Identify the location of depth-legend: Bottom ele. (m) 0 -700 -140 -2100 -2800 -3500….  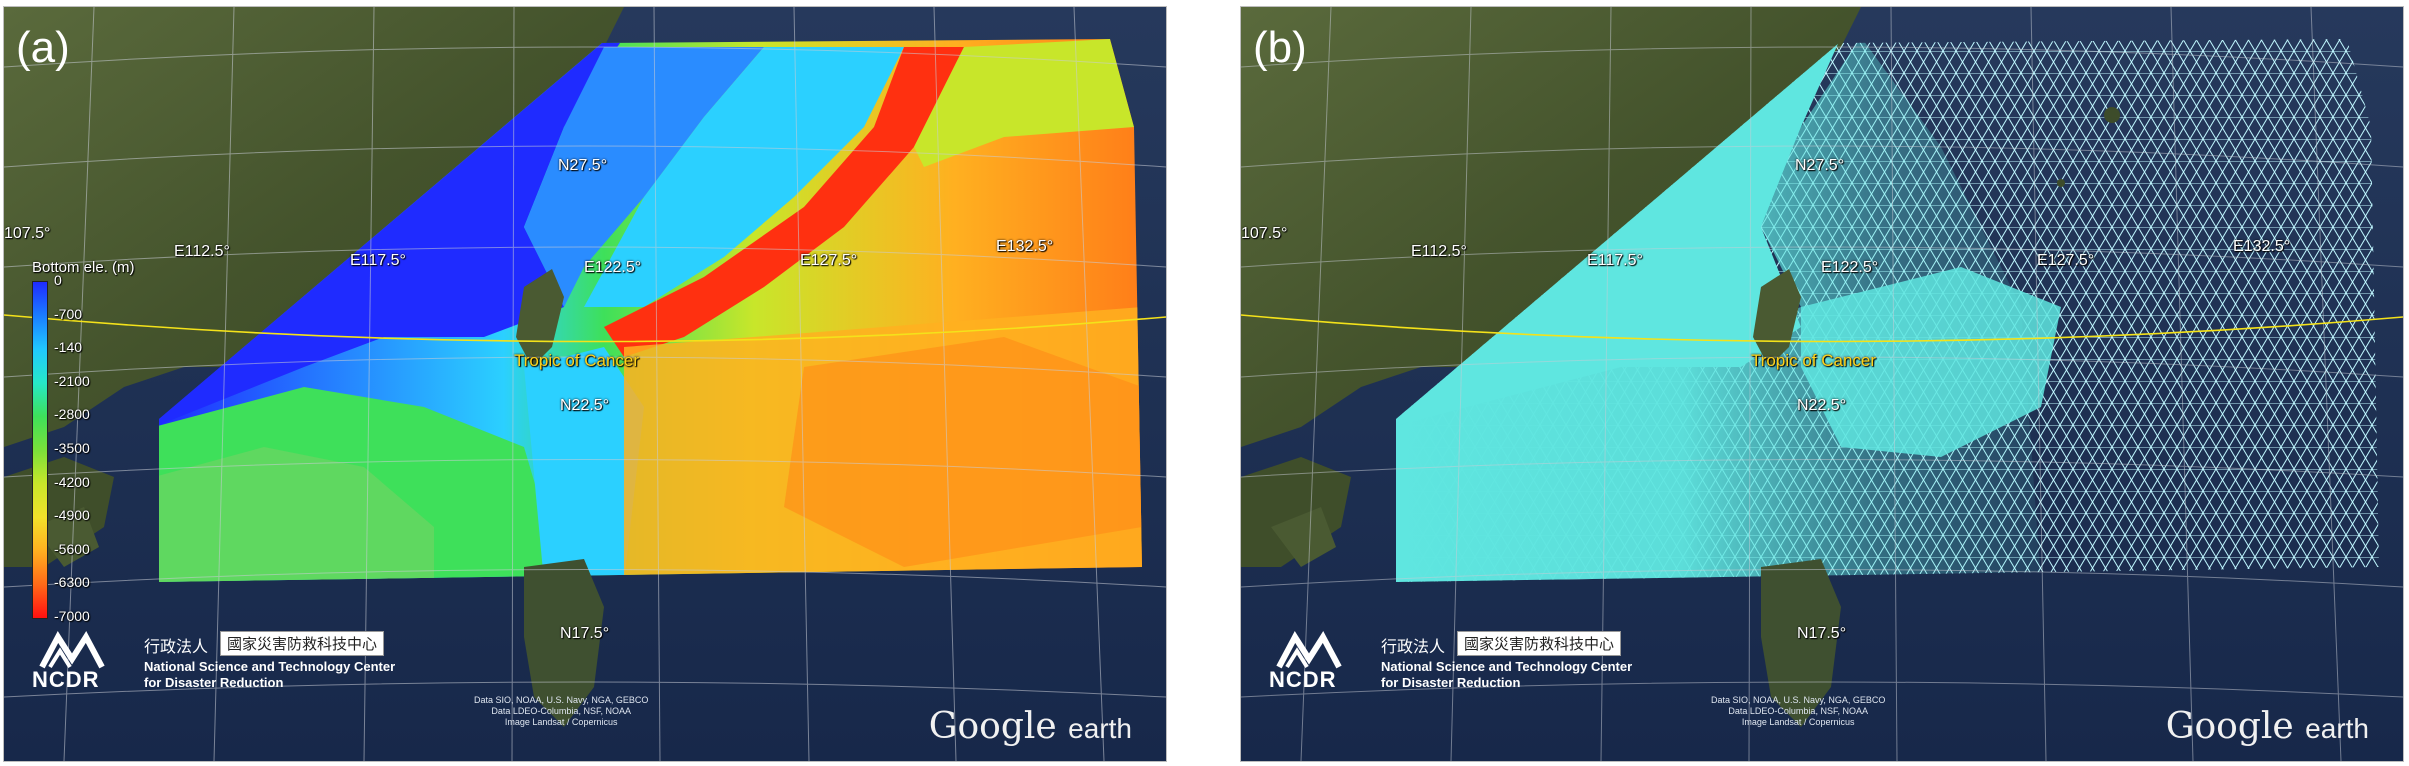
(86, 441).